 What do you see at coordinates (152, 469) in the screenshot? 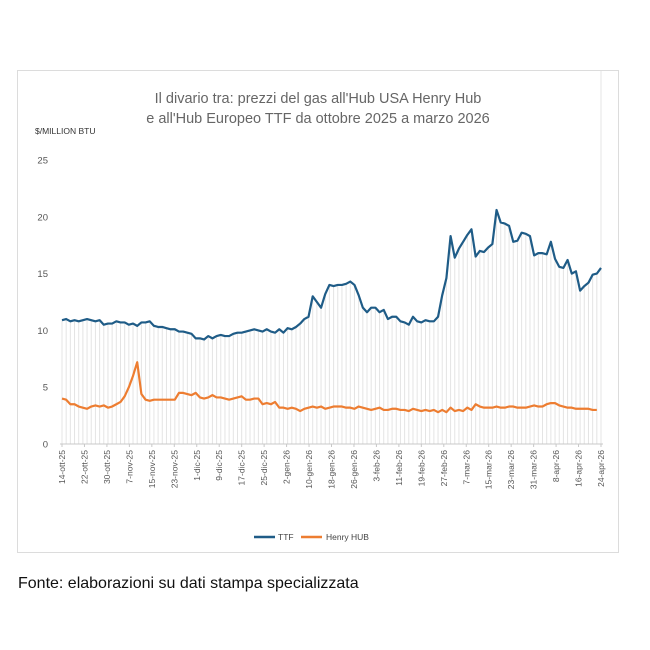
I see `x-tick-label: 15-nov-25` at bounding box center [152, 469].